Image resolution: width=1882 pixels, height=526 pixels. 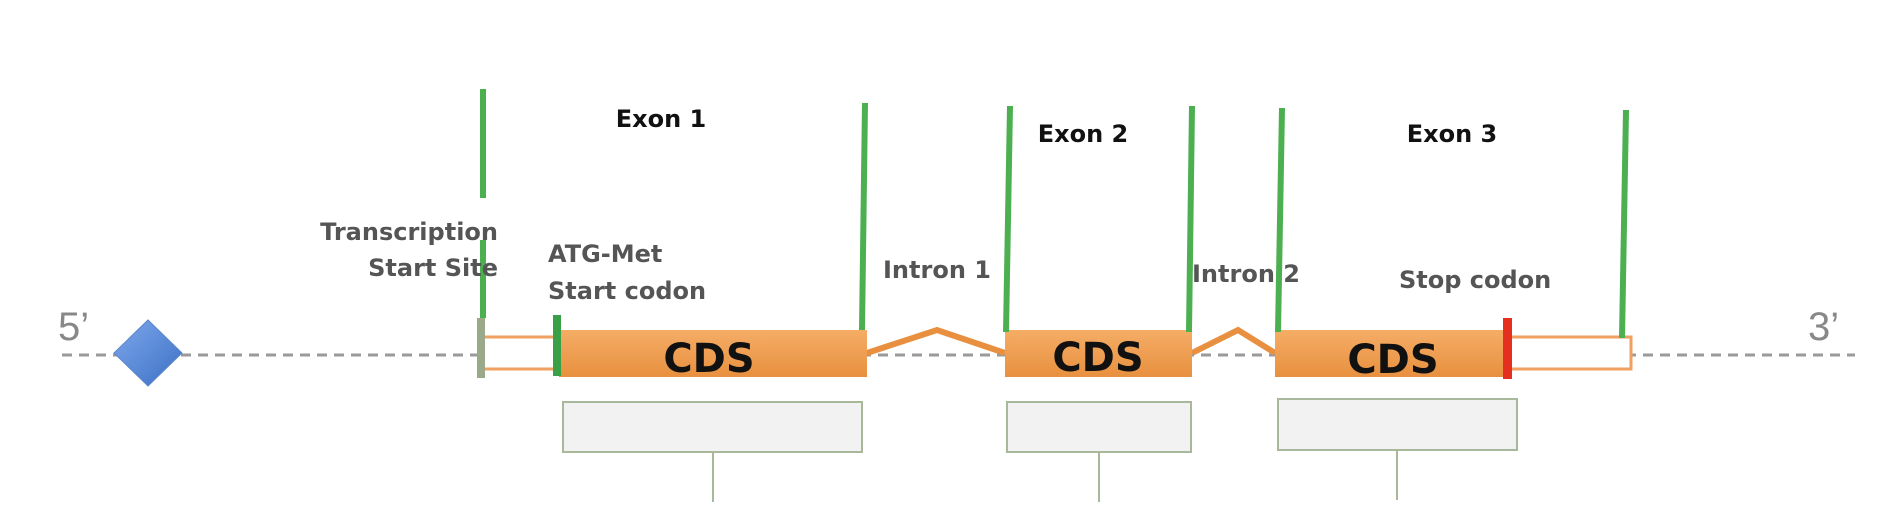 I want to click on exon-3-cds-box, so click(x=1391, y=353).